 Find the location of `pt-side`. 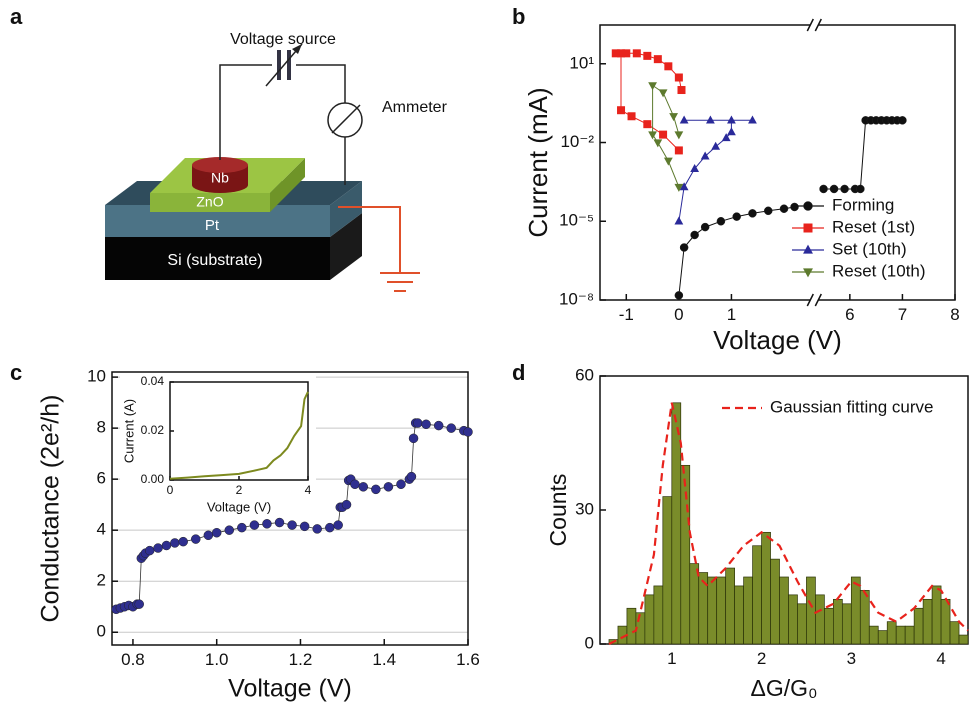

pt-side is located at coordinates (346, 209).